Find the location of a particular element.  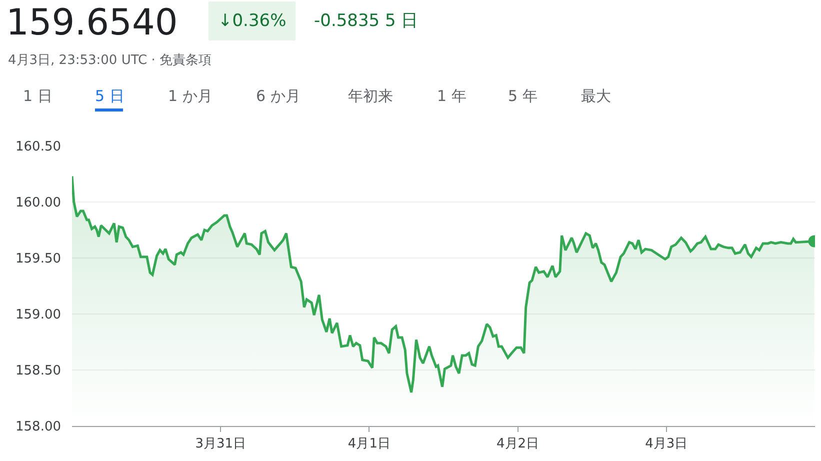

text: 最大 is located at coordinates (596, 96).